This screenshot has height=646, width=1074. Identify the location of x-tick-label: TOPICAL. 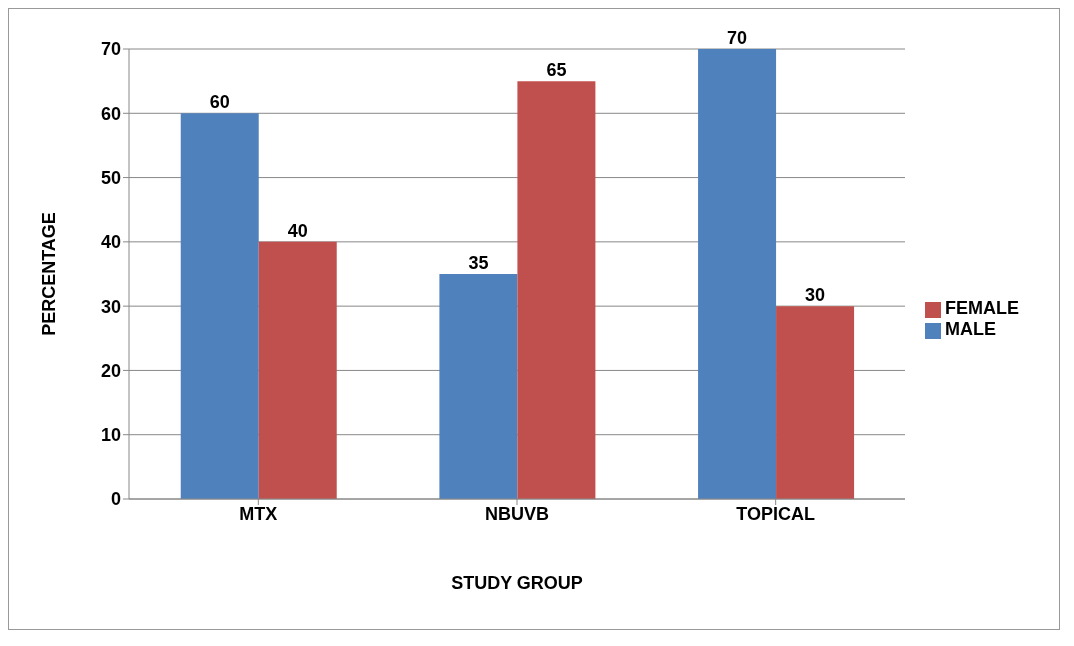
(776, 513).